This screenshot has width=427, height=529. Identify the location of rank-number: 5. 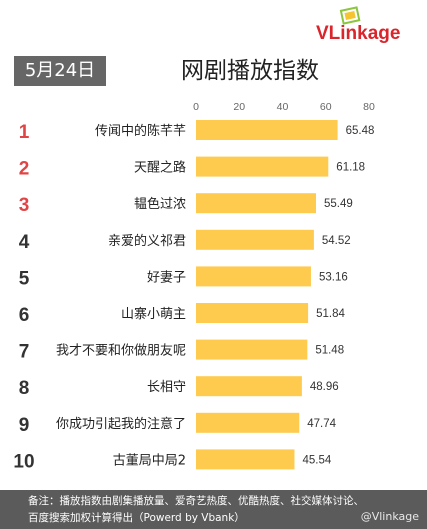
(24, 278).